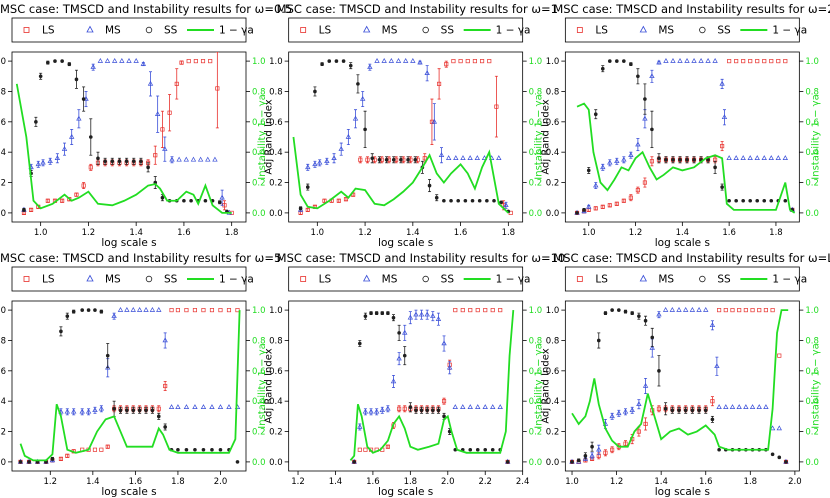 This screenshot has height=498, width=830. Describe the element at coordinates (539, 136) in the screenshot. I see `y2-axis-label: Instability 1 − γa` at that location.